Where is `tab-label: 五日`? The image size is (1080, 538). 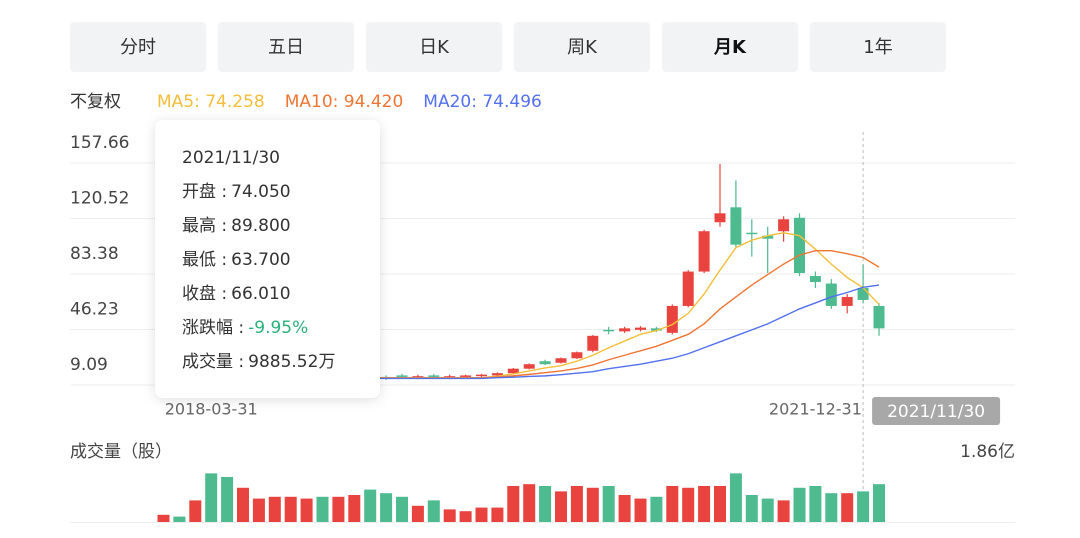
tab-label: 五日 is located at coordinates (286, 47).